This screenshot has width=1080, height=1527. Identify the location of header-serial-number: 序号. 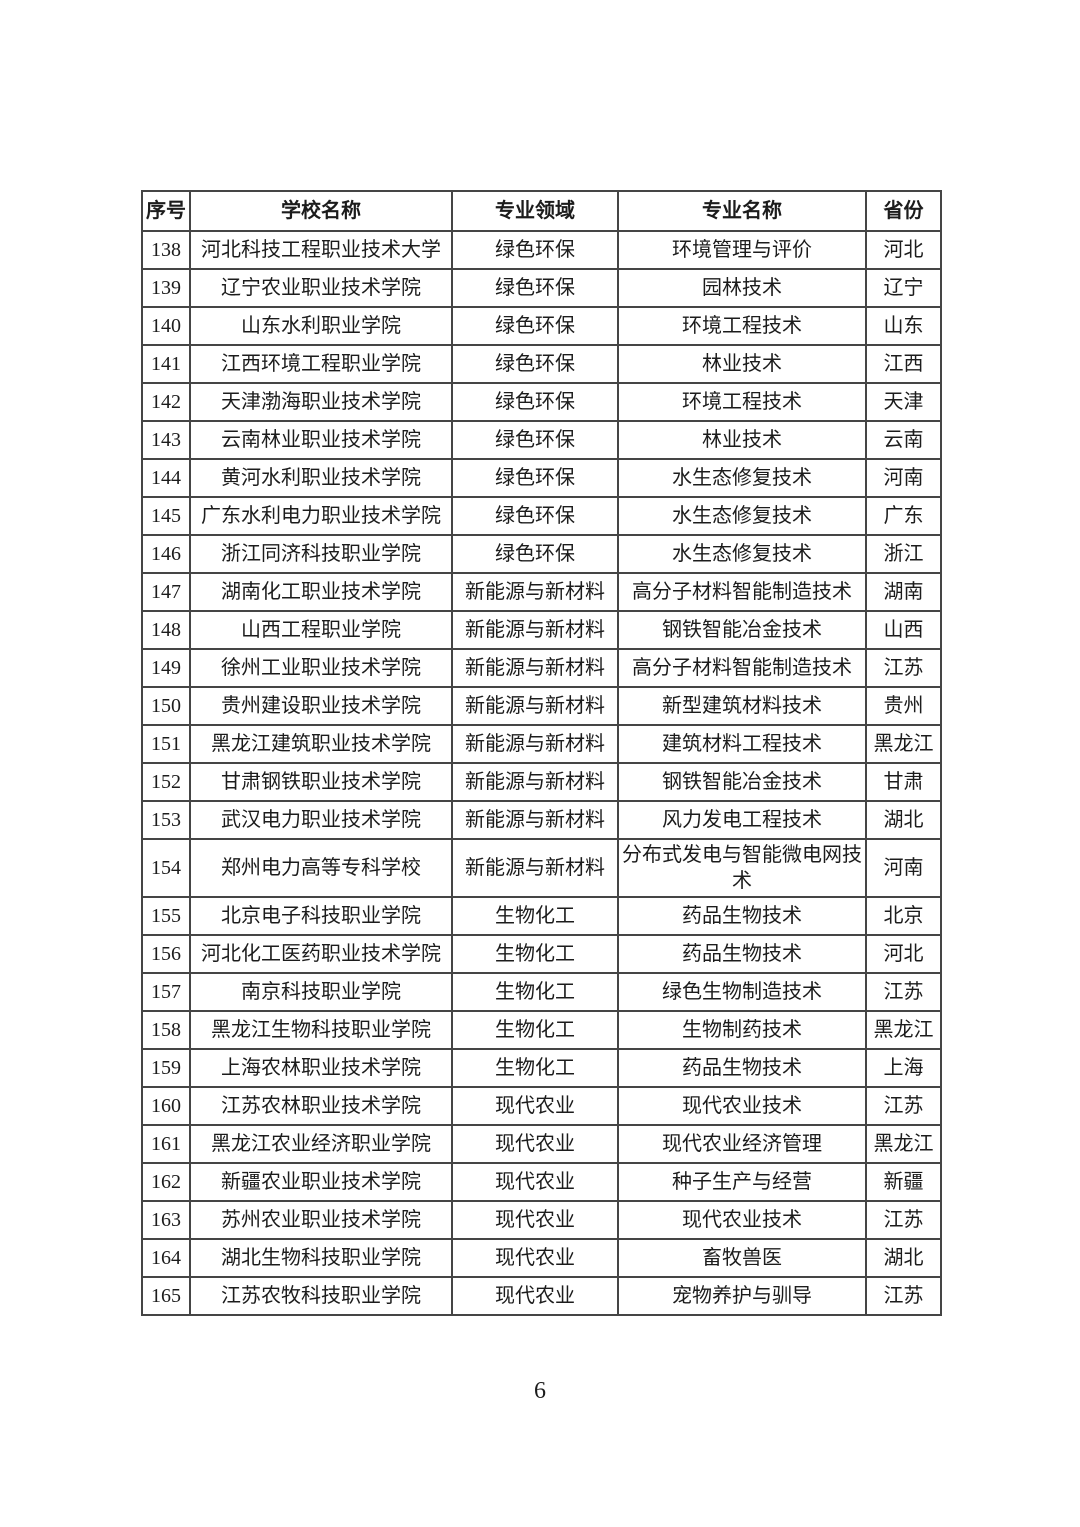
(166, 211).